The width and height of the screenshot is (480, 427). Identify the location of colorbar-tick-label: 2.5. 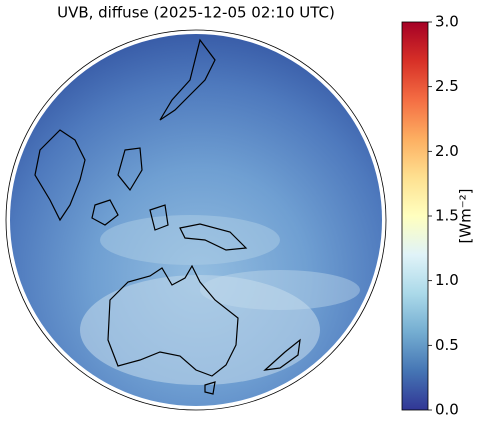
(447, 86).